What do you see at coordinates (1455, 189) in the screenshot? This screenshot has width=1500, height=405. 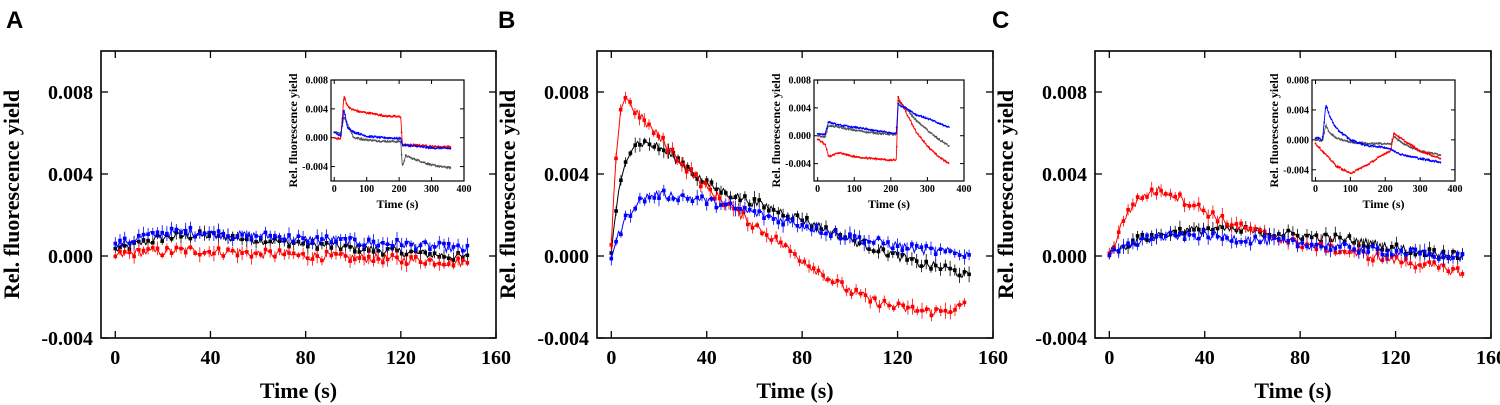 I see `panel-C-inset-xtick-label: 400` at bounding box center [1455, 189].